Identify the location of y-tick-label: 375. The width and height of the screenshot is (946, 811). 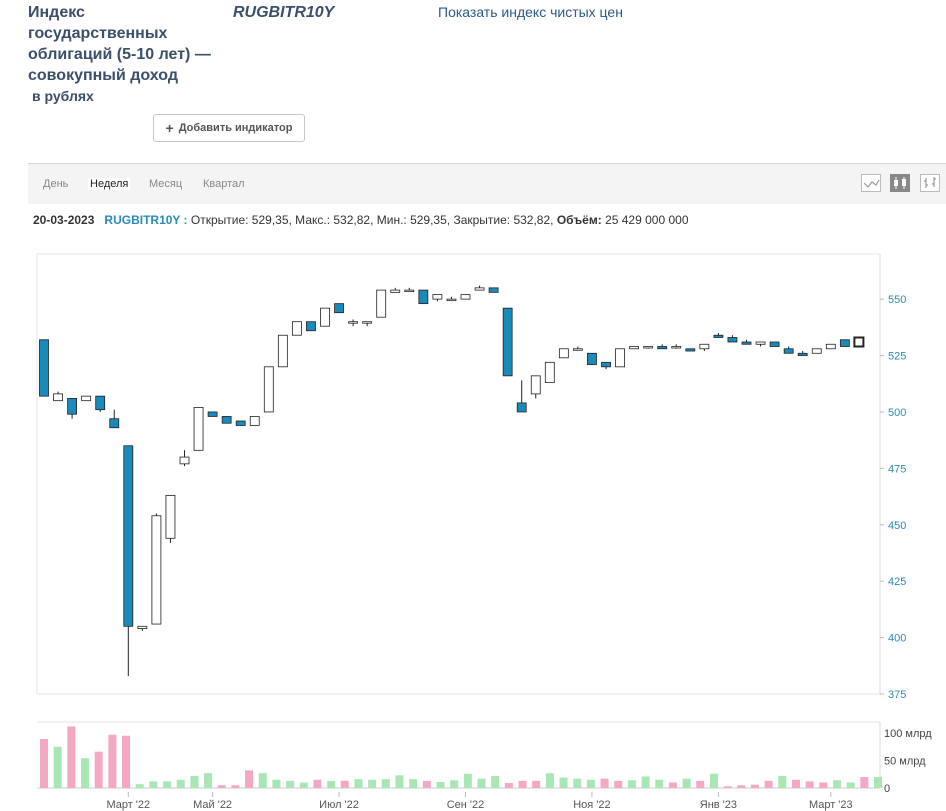
(897, 695).